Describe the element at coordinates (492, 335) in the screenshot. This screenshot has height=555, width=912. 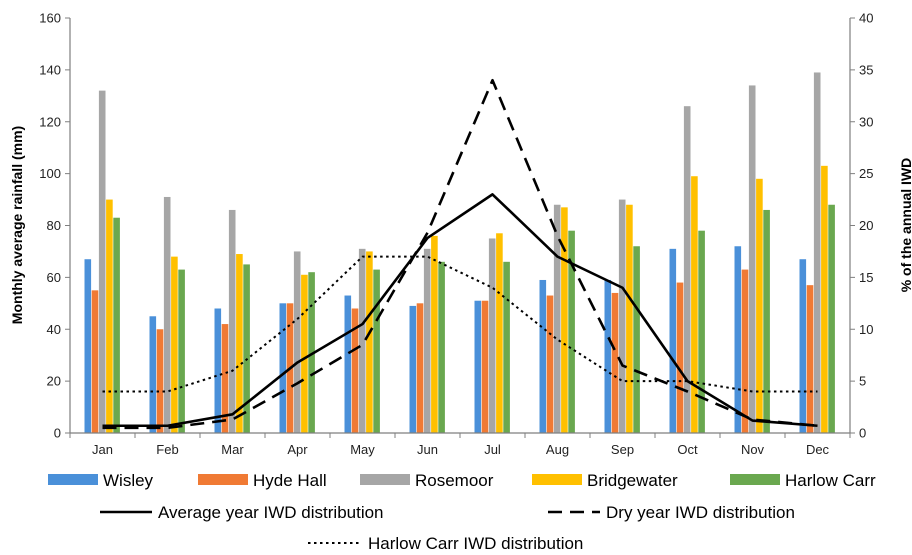
I see `bar-rosemoor-jul` at that location.